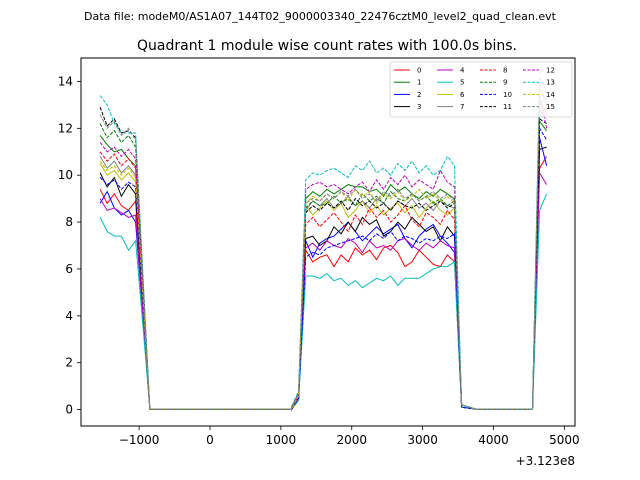 Image resolution: width=640 pixels, height=480 pixels. What do you see at coordinates (419, 71) in the screenshot?
I see `legend-label-0: 0` at bounding box center [419, 71].